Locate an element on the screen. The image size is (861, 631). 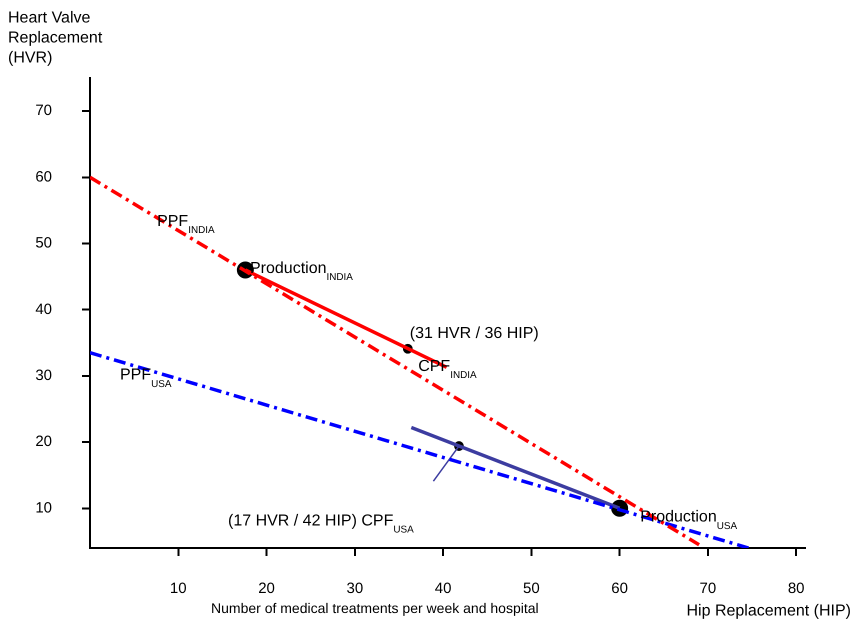
text: Number of medical treatments per week and hospital is located at coordinates (375, 608).